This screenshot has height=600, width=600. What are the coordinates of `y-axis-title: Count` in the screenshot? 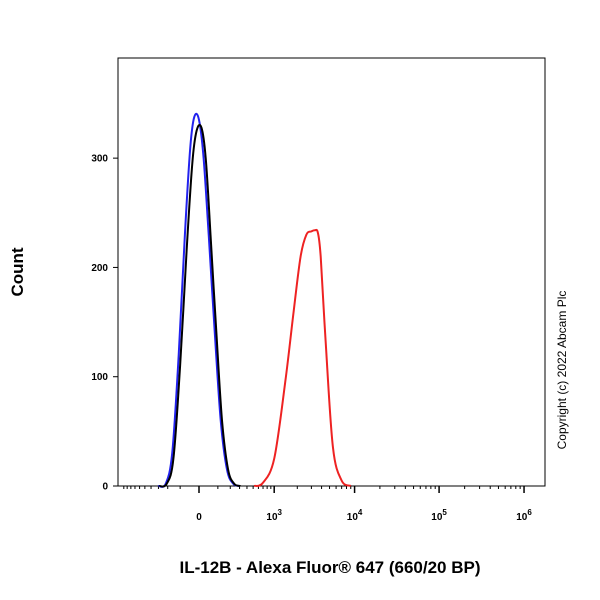 It's located at (17, 271).